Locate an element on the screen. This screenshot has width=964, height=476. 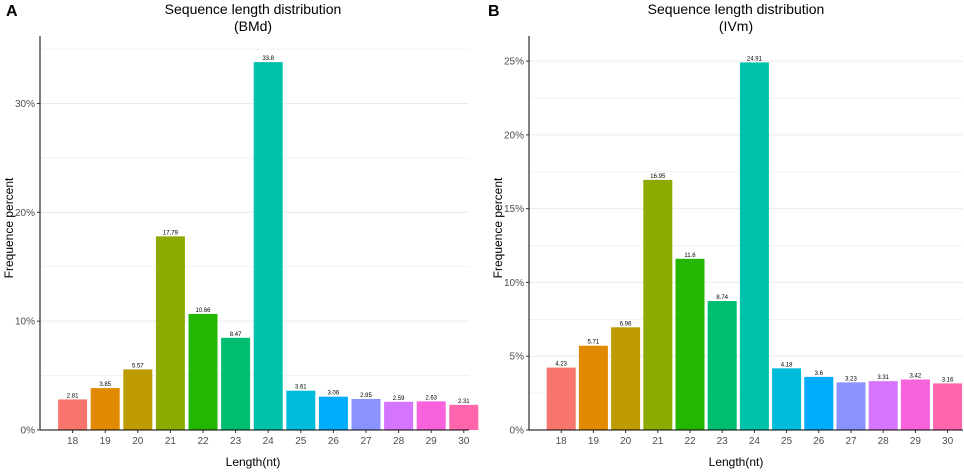
panel-b-data-label-19: 5.71 is located at coordinates (594, 343).